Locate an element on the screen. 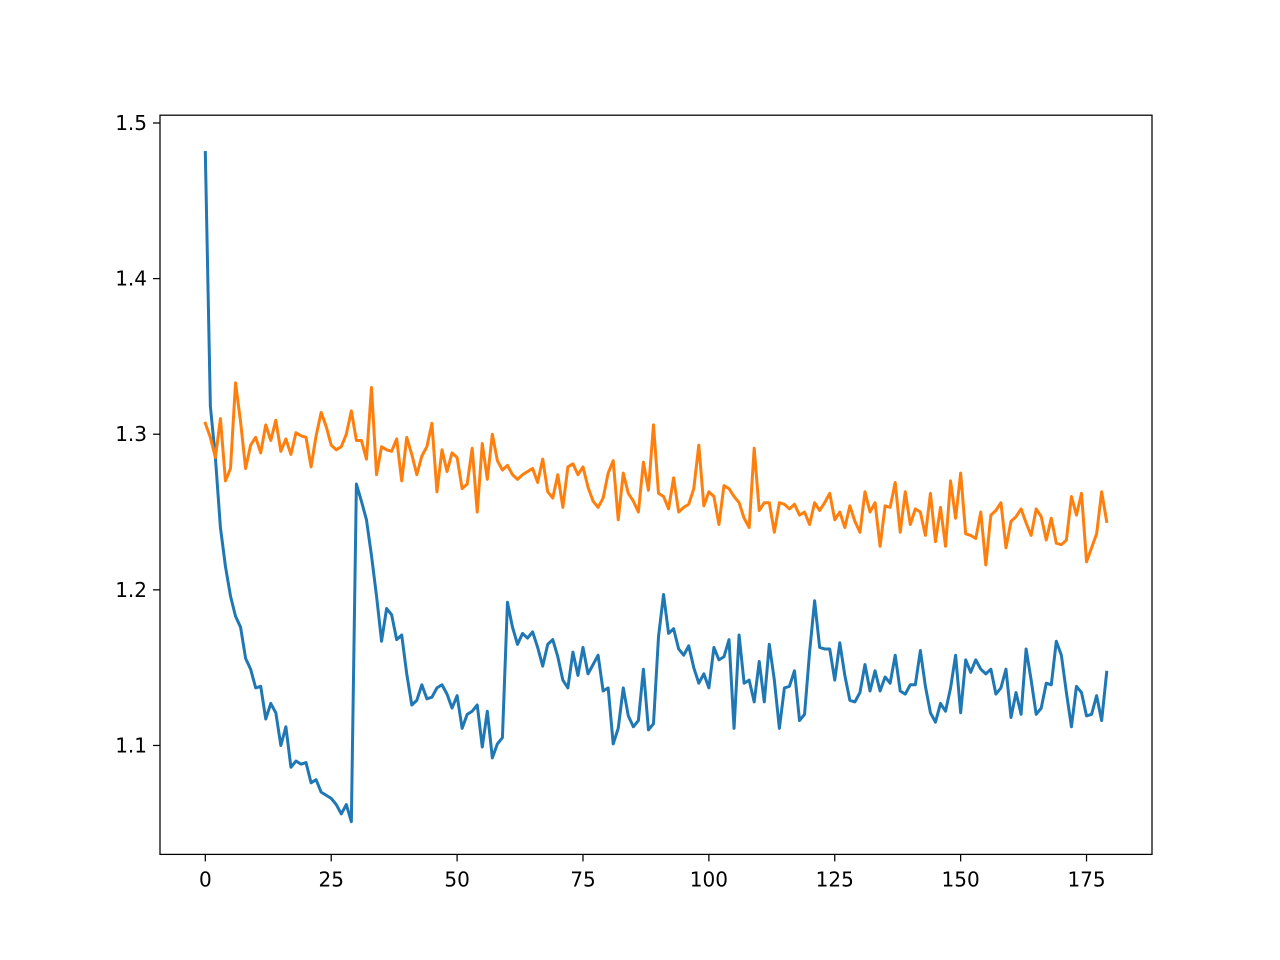 The width and height of the screenshot is (1280, 960). y-tick-label: 1.5 is located at coordinates (131, 123).